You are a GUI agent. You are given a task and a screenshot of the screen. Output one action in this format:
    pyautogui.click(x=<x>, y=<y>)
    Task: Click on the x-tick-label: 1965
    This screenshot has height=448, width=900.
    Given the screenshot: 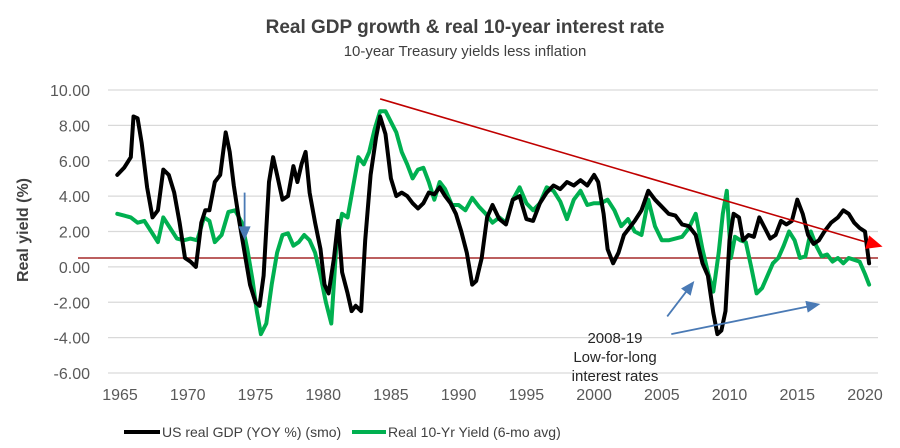 What is the action you would take?
    pyautogui.click(x=120, y=395)
    